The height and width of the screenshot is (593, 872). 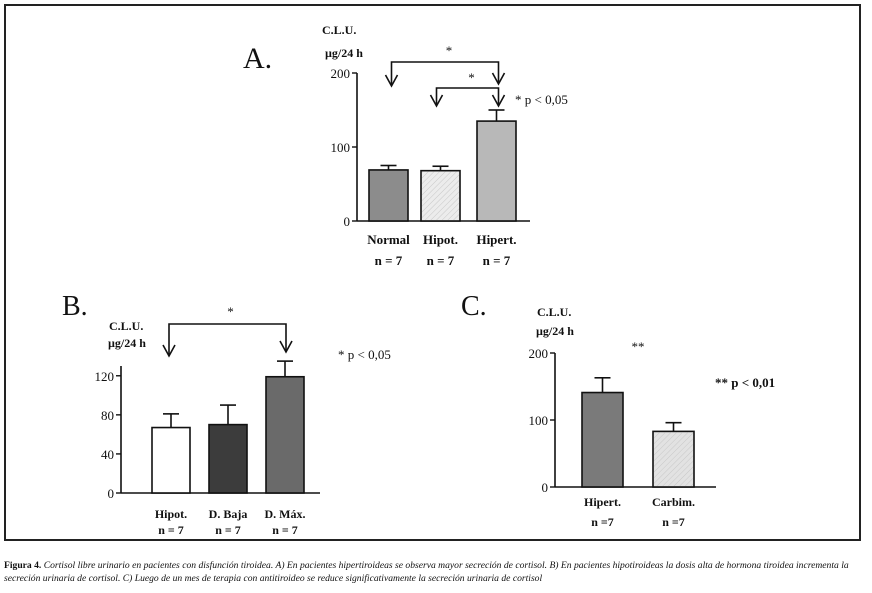 What do you see at coordinates (75, 306) in the screenshot?
I see `panel-label: B.` at bounding box center [75, 306].